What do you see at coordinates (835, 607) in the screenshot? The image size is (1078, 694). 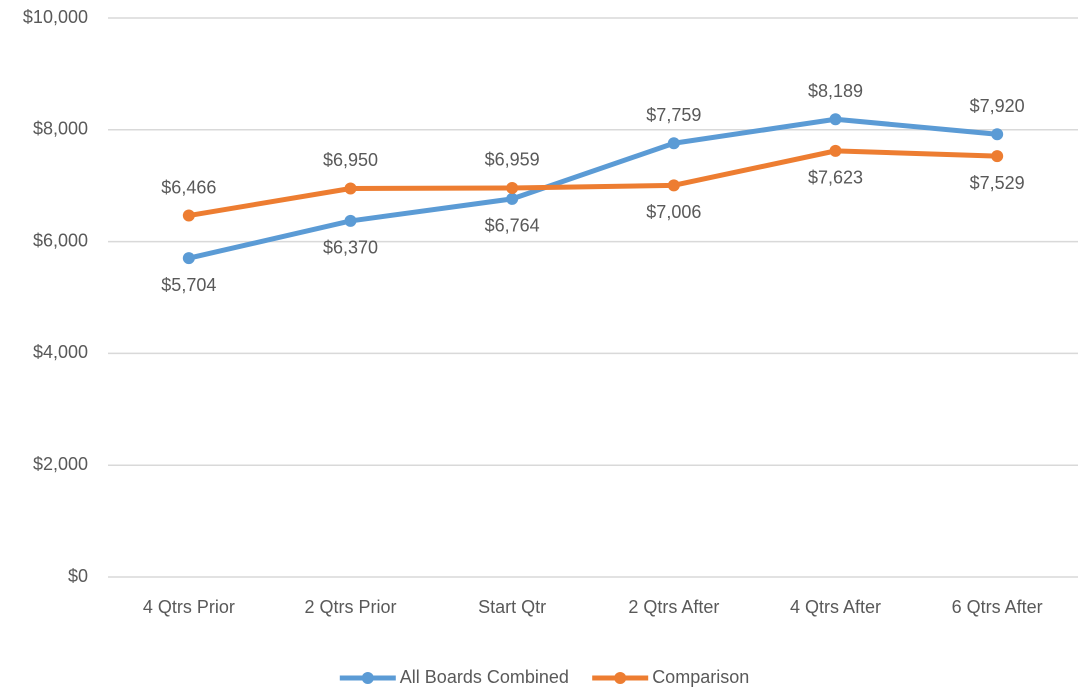 I see `x-tick-label: 4 Qtrs After` at bounding box center [835, 607].